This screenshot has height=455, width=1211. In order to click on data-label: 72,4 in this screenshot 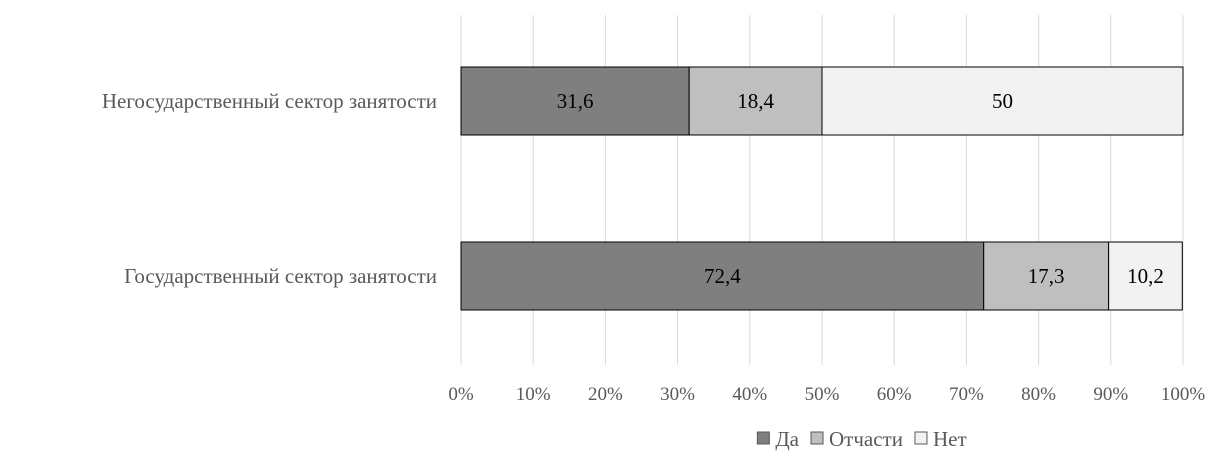, I will do `click(722, 276)`.